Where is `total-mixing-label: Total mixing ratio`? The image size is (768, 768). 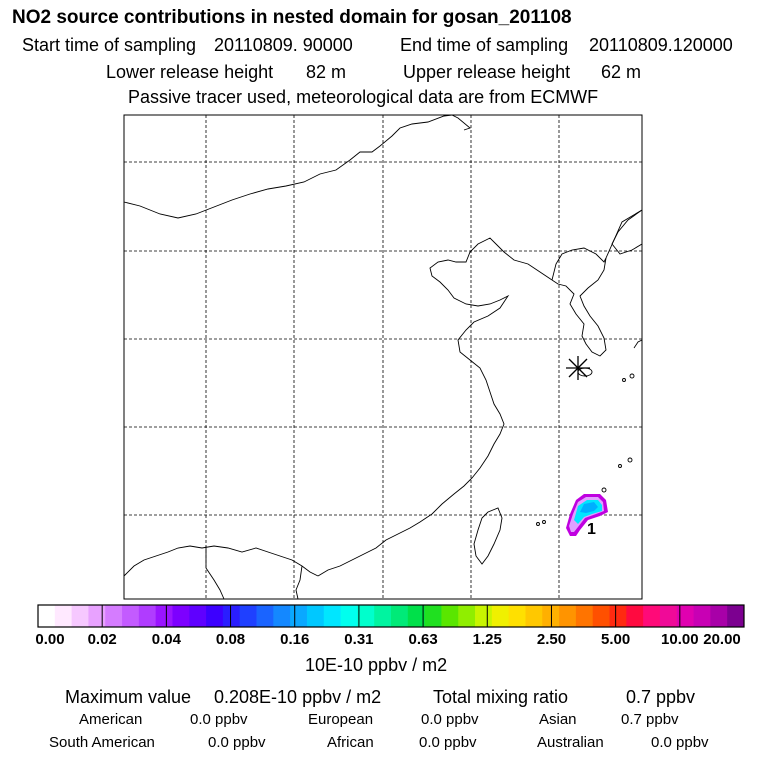
total-mixing-label: Total mixing ratio is located at coordinates (501, 697).